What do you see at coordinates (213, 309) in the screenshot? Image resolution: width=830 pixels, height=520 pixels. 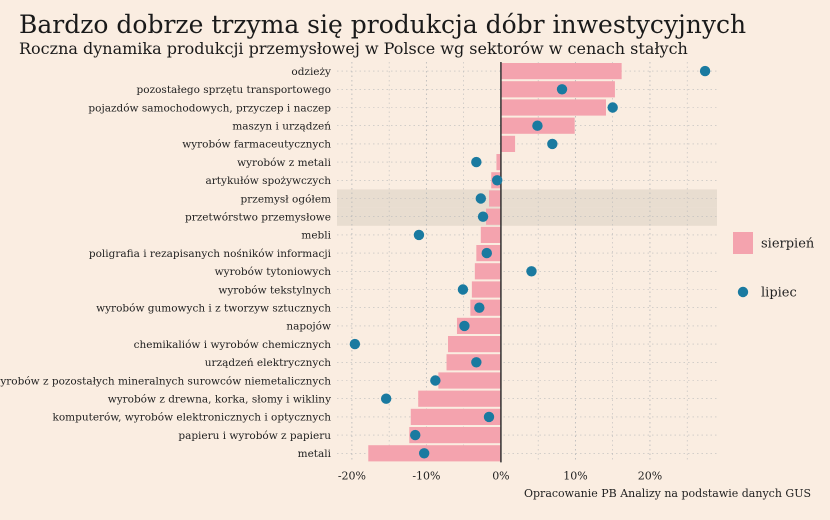 I see `category-label: wyrobów gumowych i z tworzyw sztucznych` at bounding box center [213, 309].